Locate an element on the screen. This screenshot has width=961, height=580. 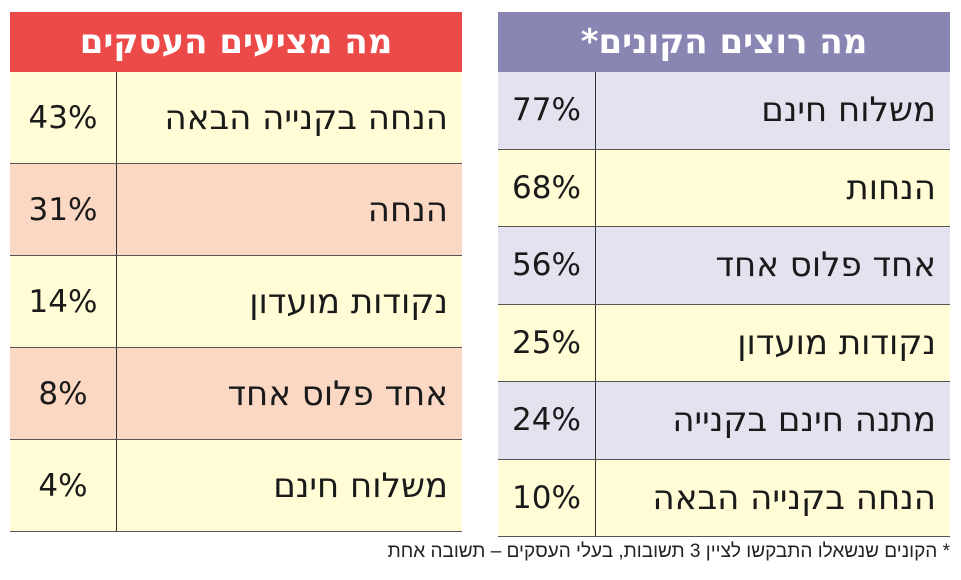
row-percentage: 56% is located at coordinates (546, 265).